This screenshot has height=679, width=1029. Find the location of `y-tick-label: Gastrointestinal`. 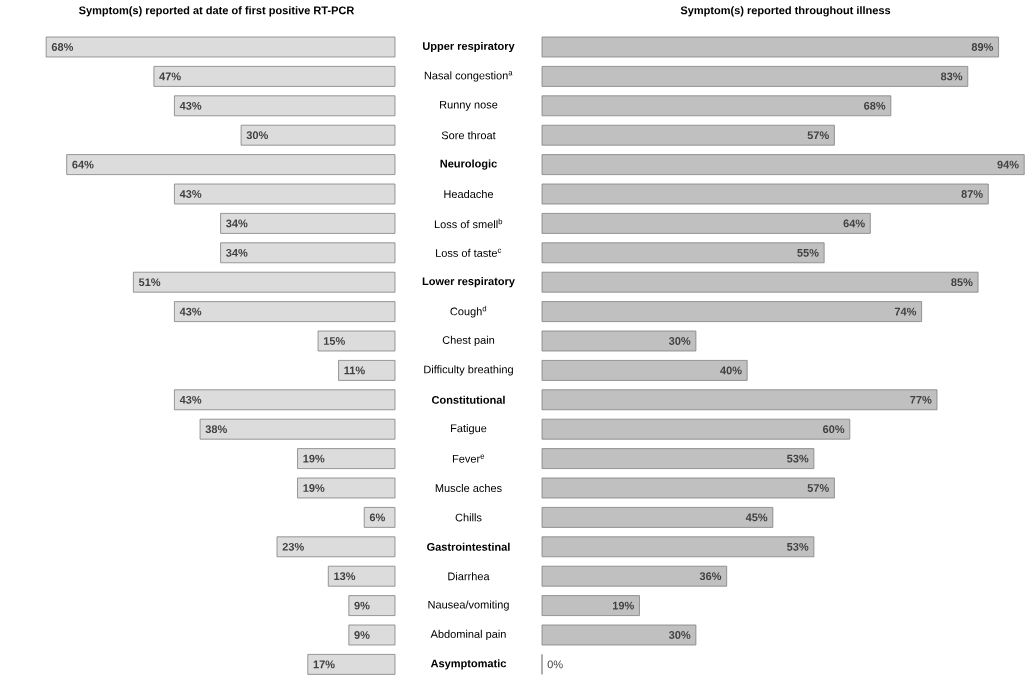

y-tick-label: Gastrointestinal is located at coordinates (468, 546).